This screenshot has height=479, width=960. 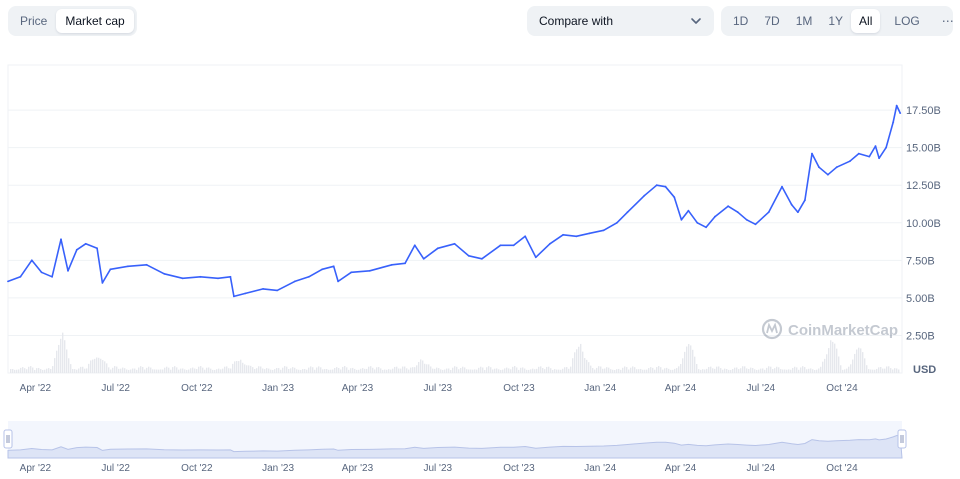 I want to click on navigator-left-handle, so click(x=8, y=439).